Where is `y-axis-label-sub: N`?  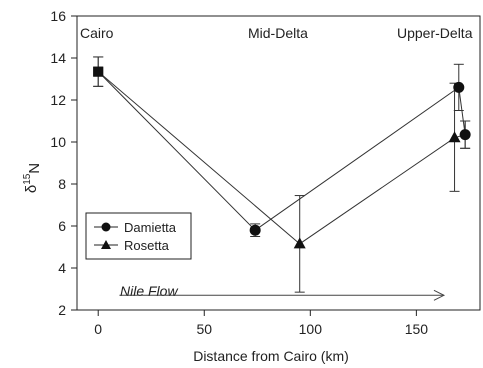
y-axis-label-sub: N is located at coordinates (34, 168).